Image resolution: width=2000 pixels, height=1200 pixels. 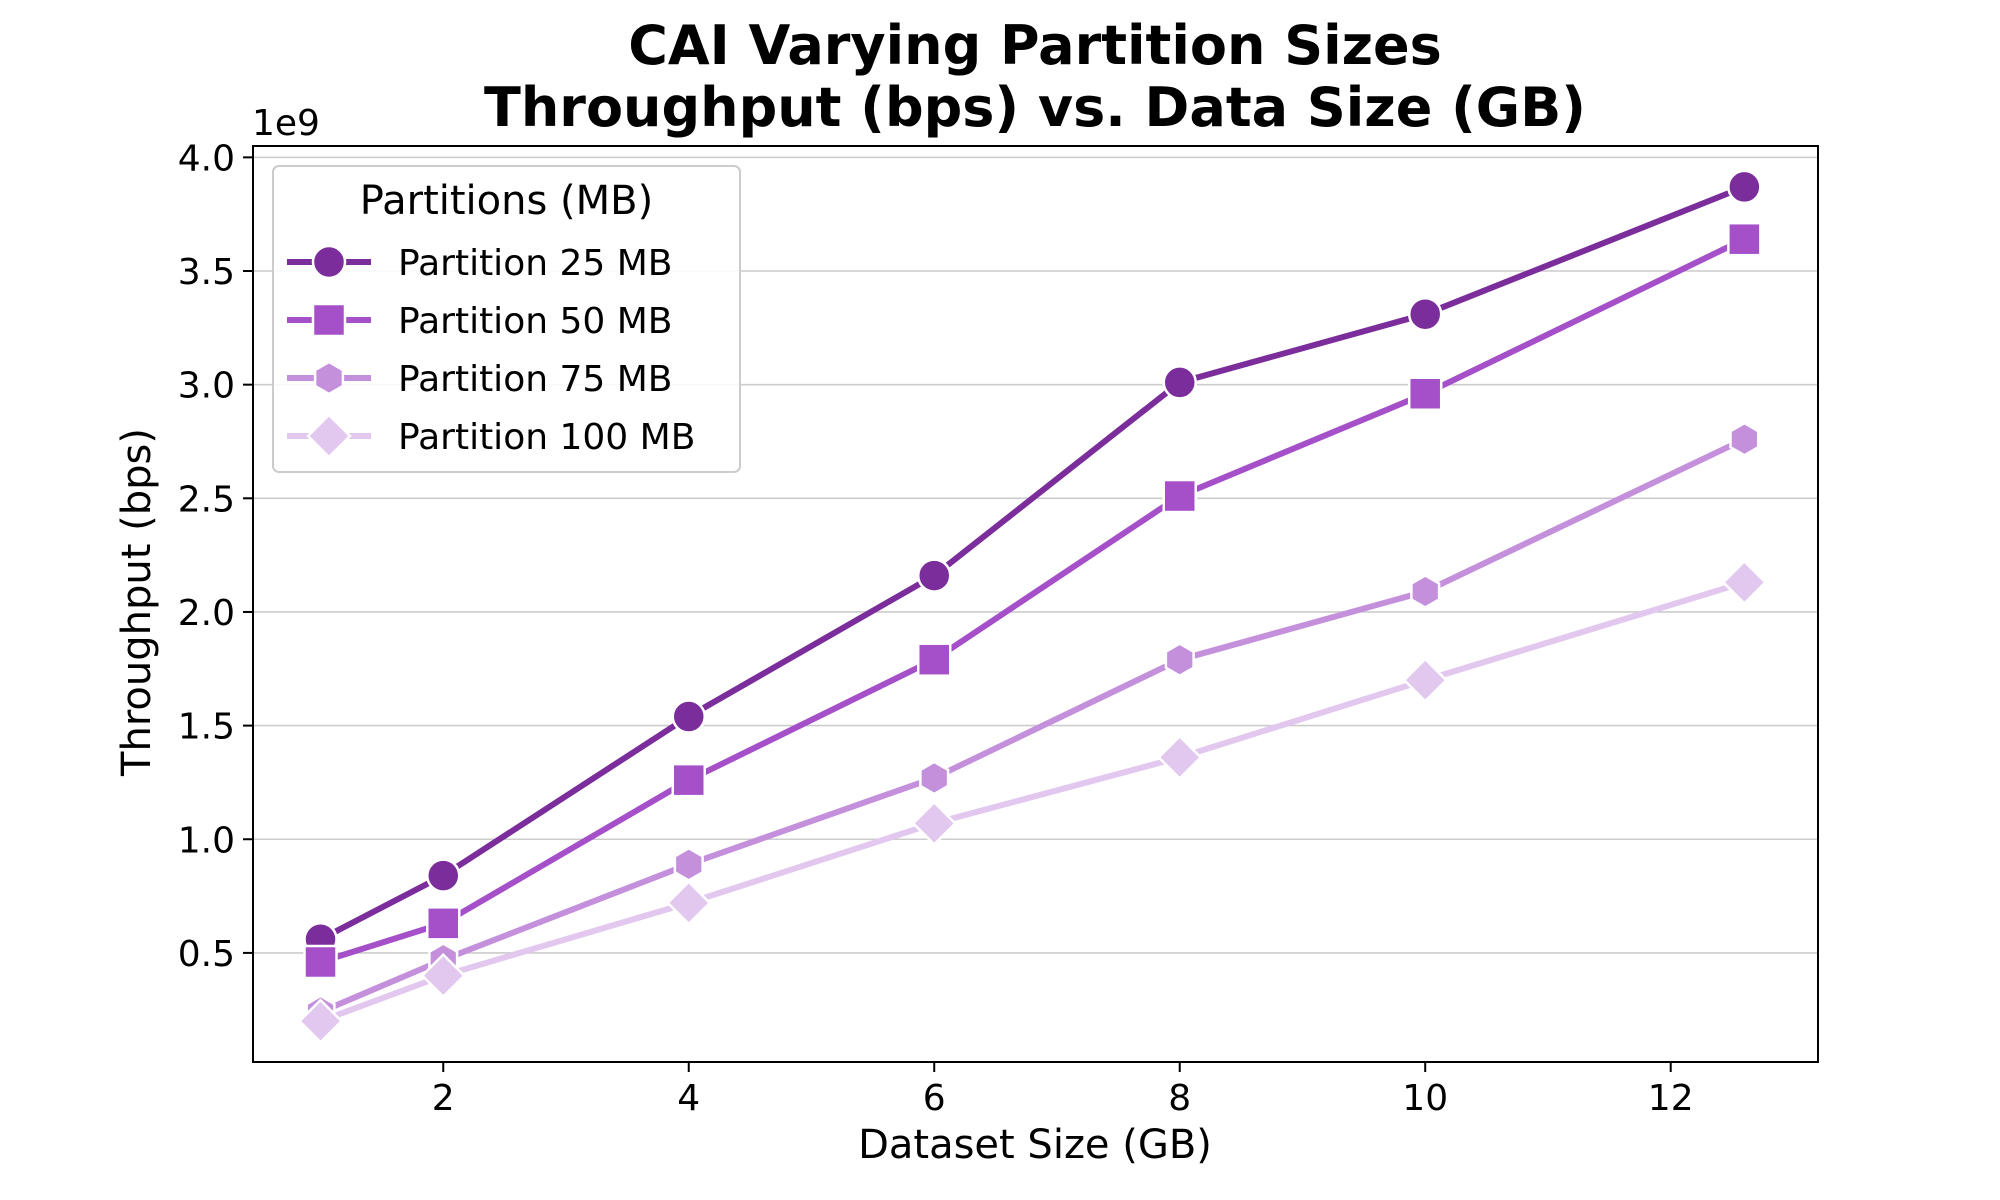 I want to click on x-tick-label-3: 8, so click(x=1179, y=1098).